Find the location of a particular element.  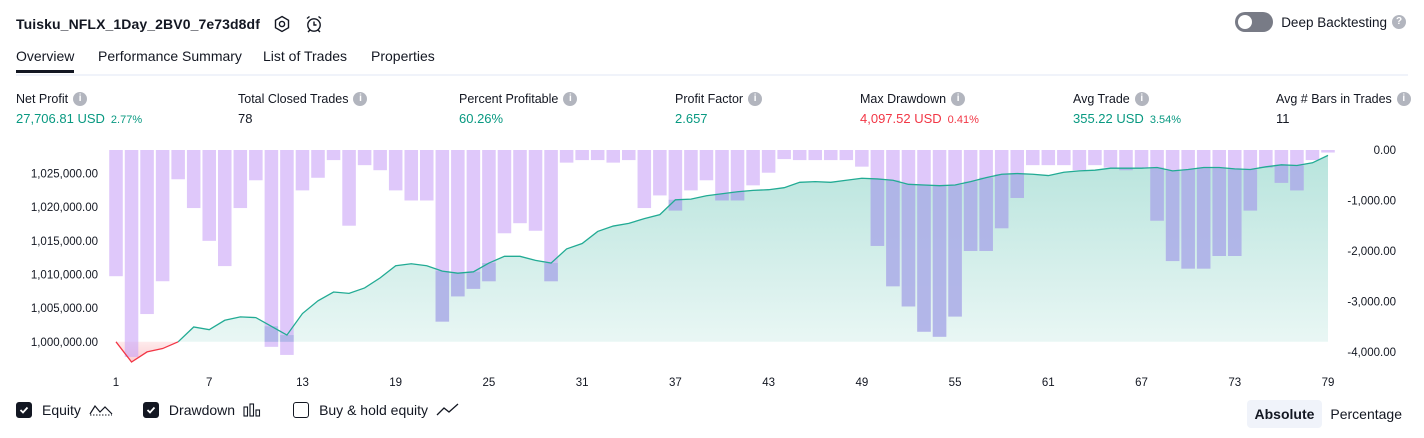

x-axis-tick-label: 13 is located at coordinates (302, 383).